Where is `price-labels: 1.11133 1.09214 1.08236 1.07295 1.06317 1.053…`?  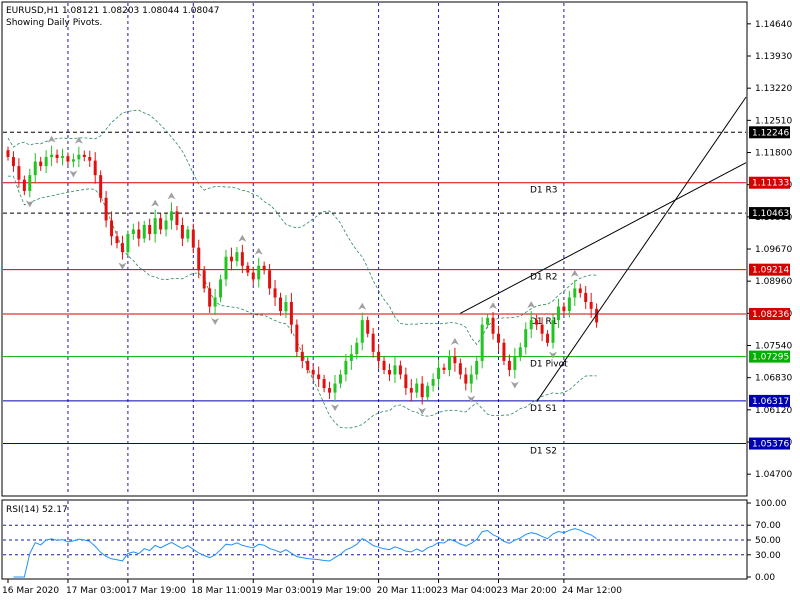
price-labels: 1.11133 1.09214 1.08236 1.07295 1.06317 1.053… is located at coordinates (769, 288).